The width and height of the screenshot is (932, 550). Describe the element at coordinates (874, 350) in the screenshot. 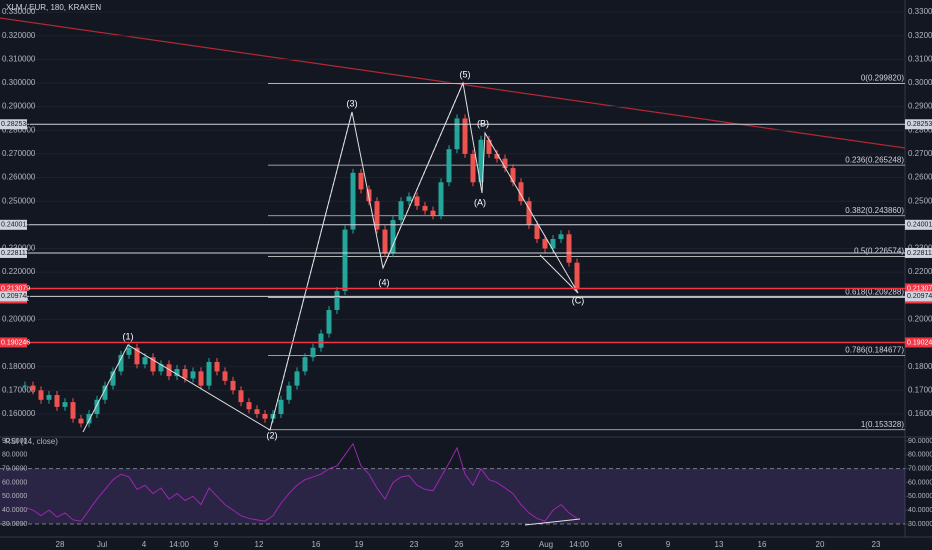

I see `fib-label: 0.786(0.184677)` at that location.